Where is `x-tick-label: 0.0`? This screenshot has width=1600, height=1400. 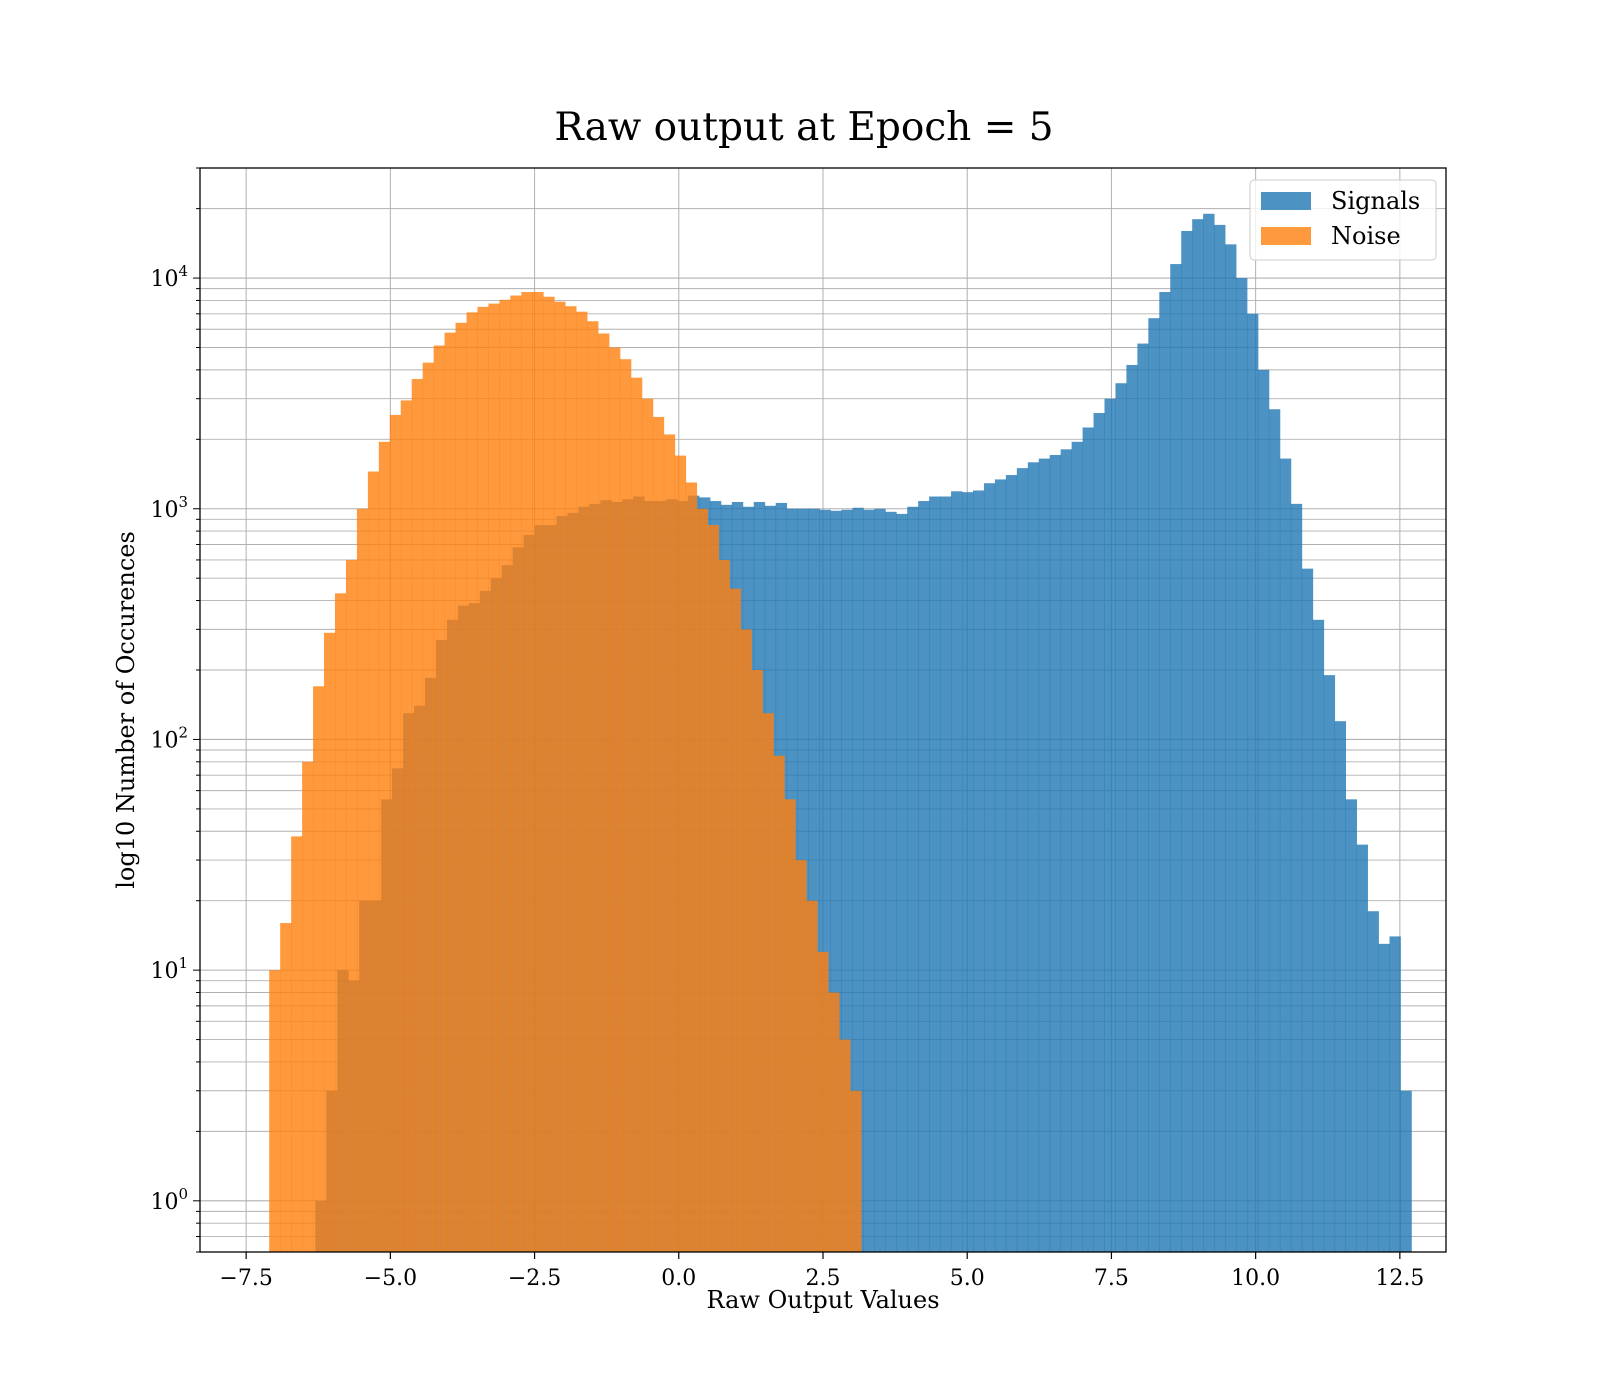 x-tick-label: 0.0 is located at coordinates (678, 1278).